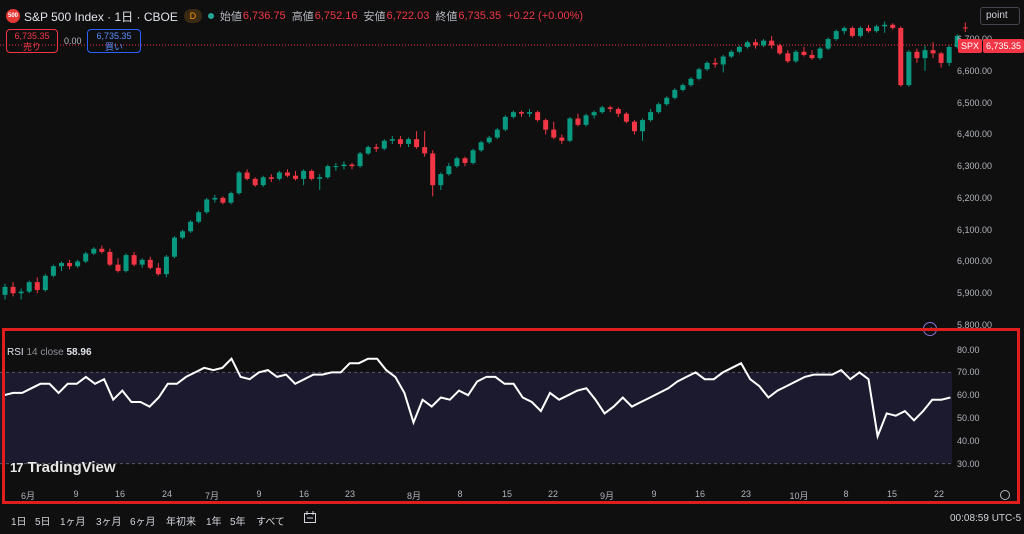  What do you see at coordinates (270, 522) in the screenshot?
I see `range-button: すべて` at bounding box center [270, 522].